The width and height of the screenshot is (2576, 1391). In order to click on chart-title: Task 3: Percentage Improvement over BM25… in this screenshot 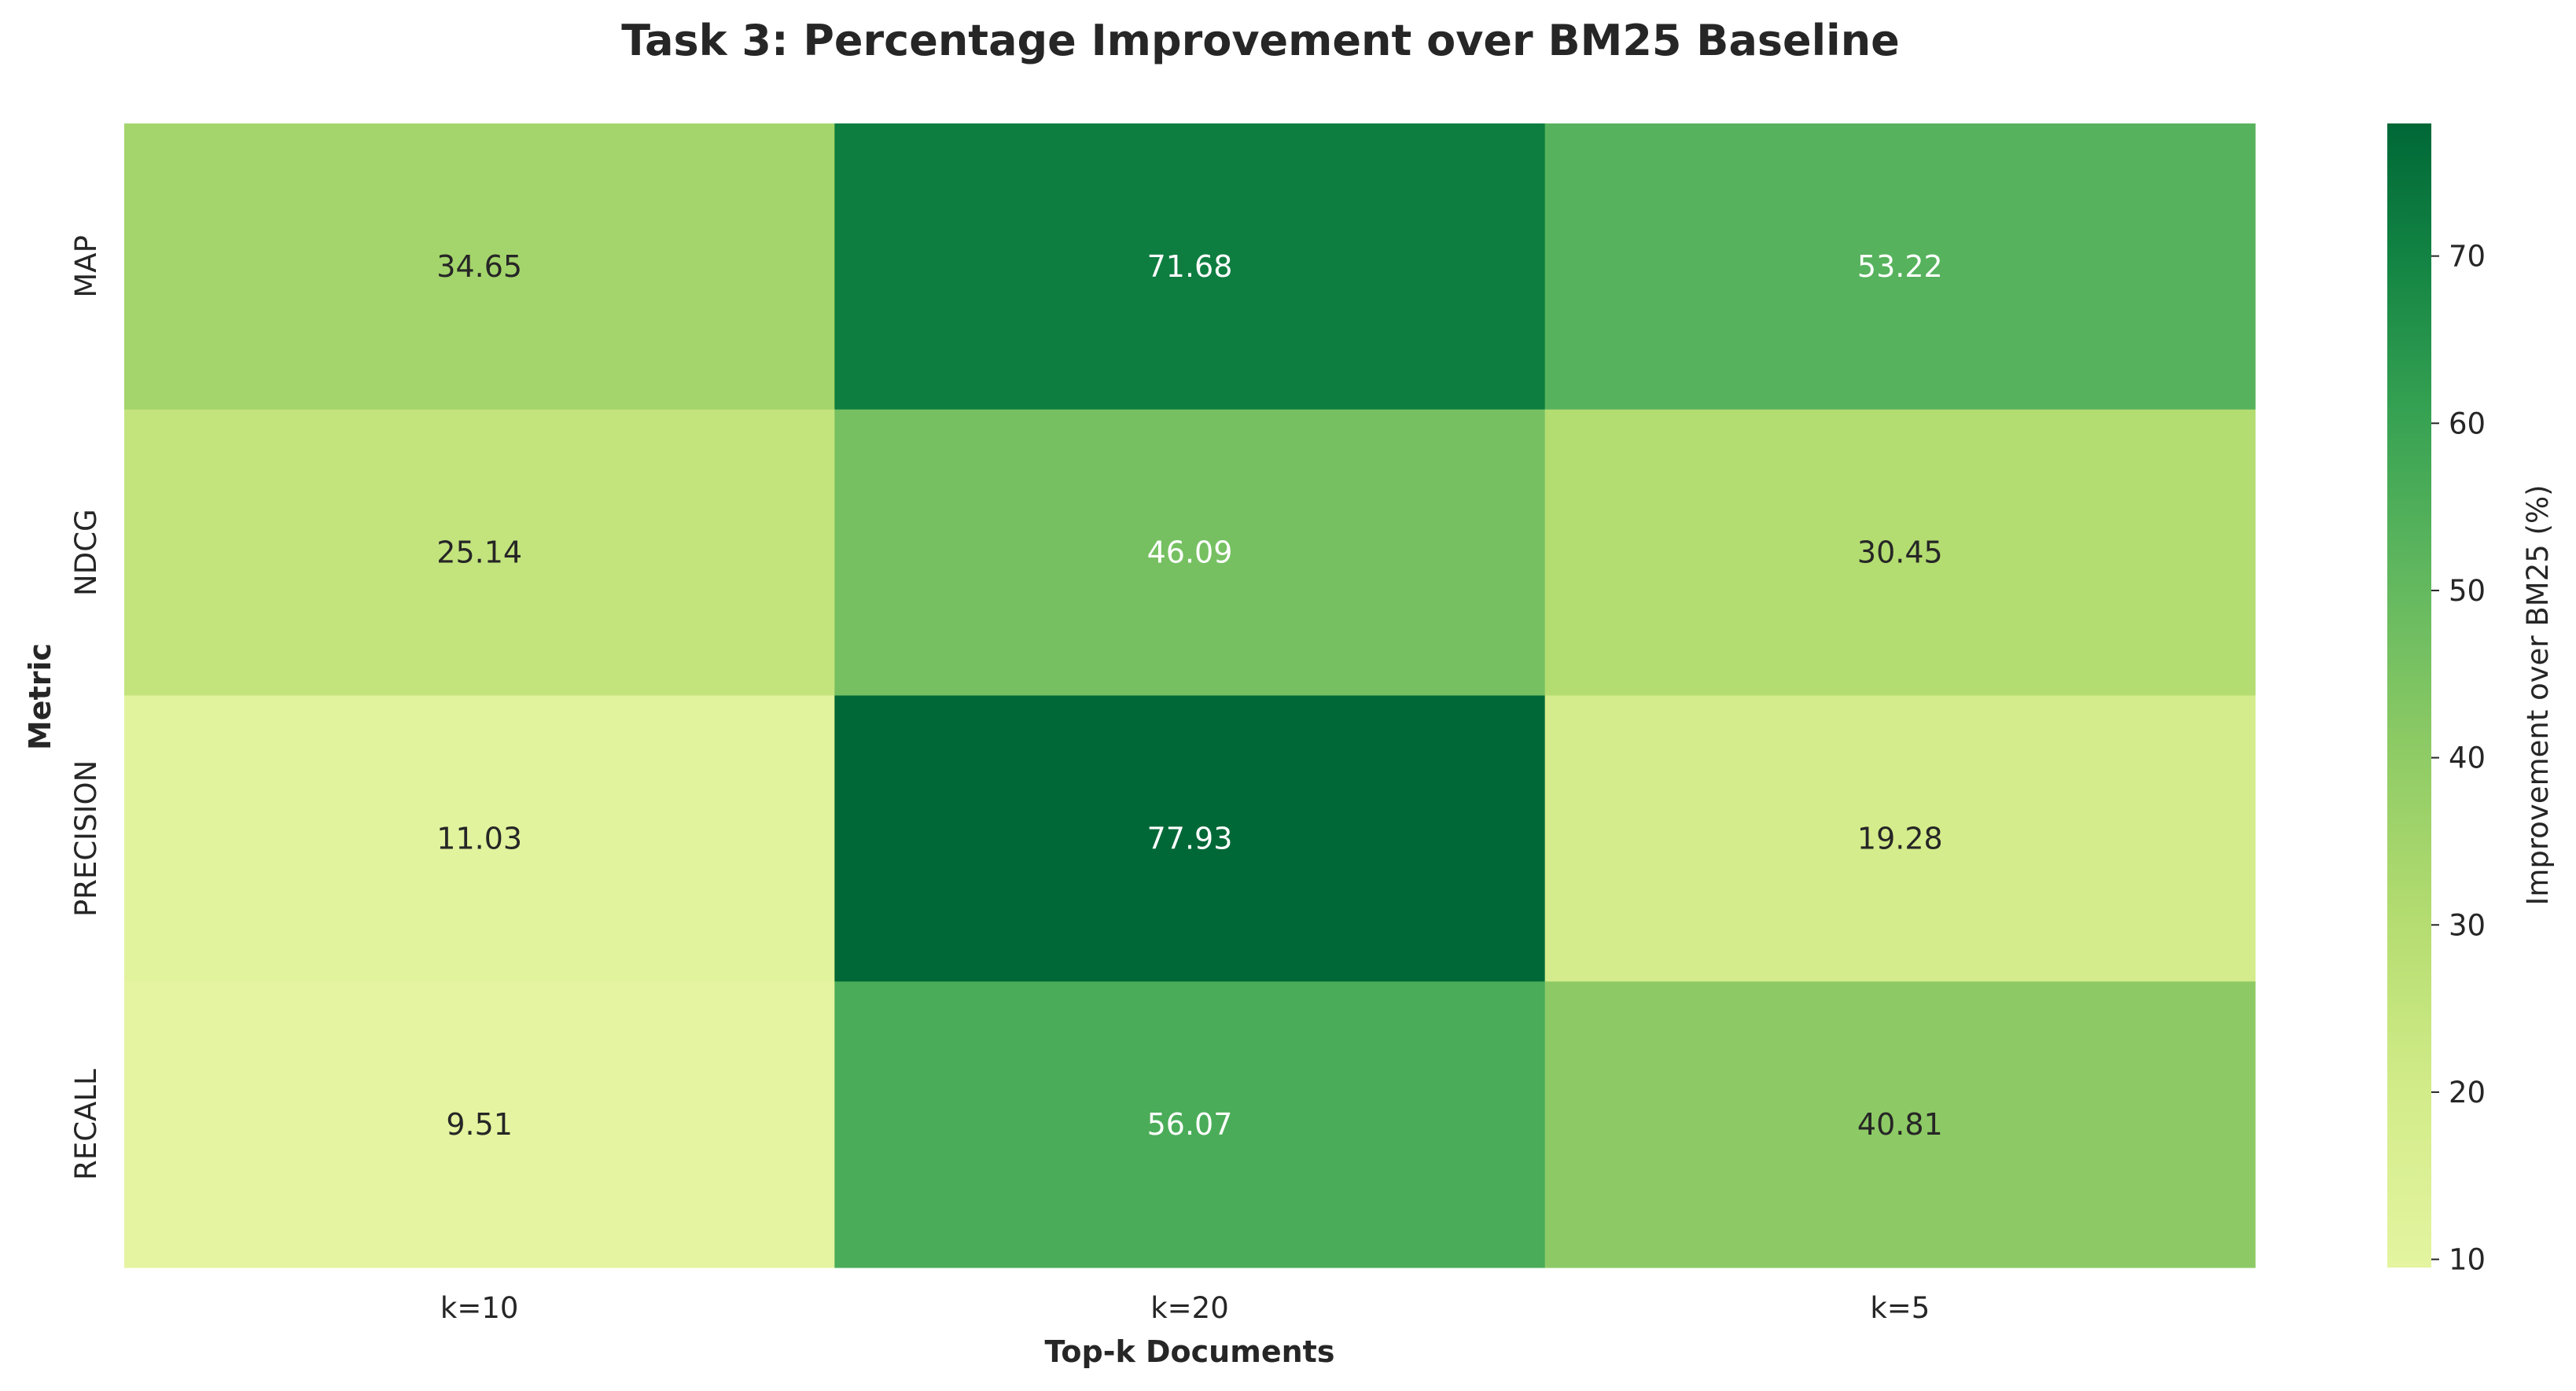, I will do `click(1260, 40)`.